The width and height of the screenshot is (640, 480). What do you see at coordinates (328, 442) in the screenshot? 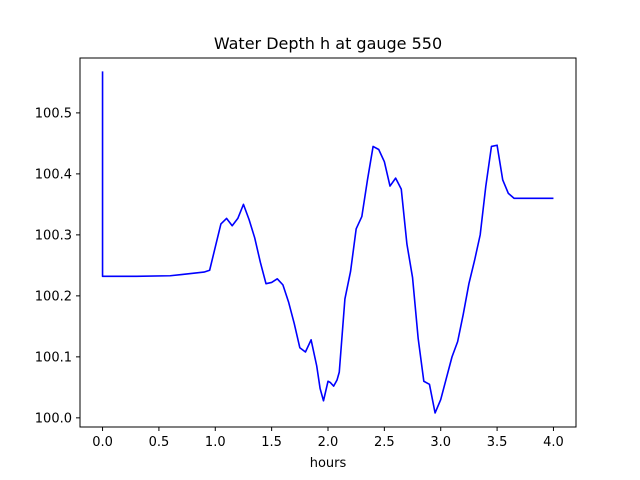
I see `x-tick-label: 2.0` at bounding box center [328, 442].